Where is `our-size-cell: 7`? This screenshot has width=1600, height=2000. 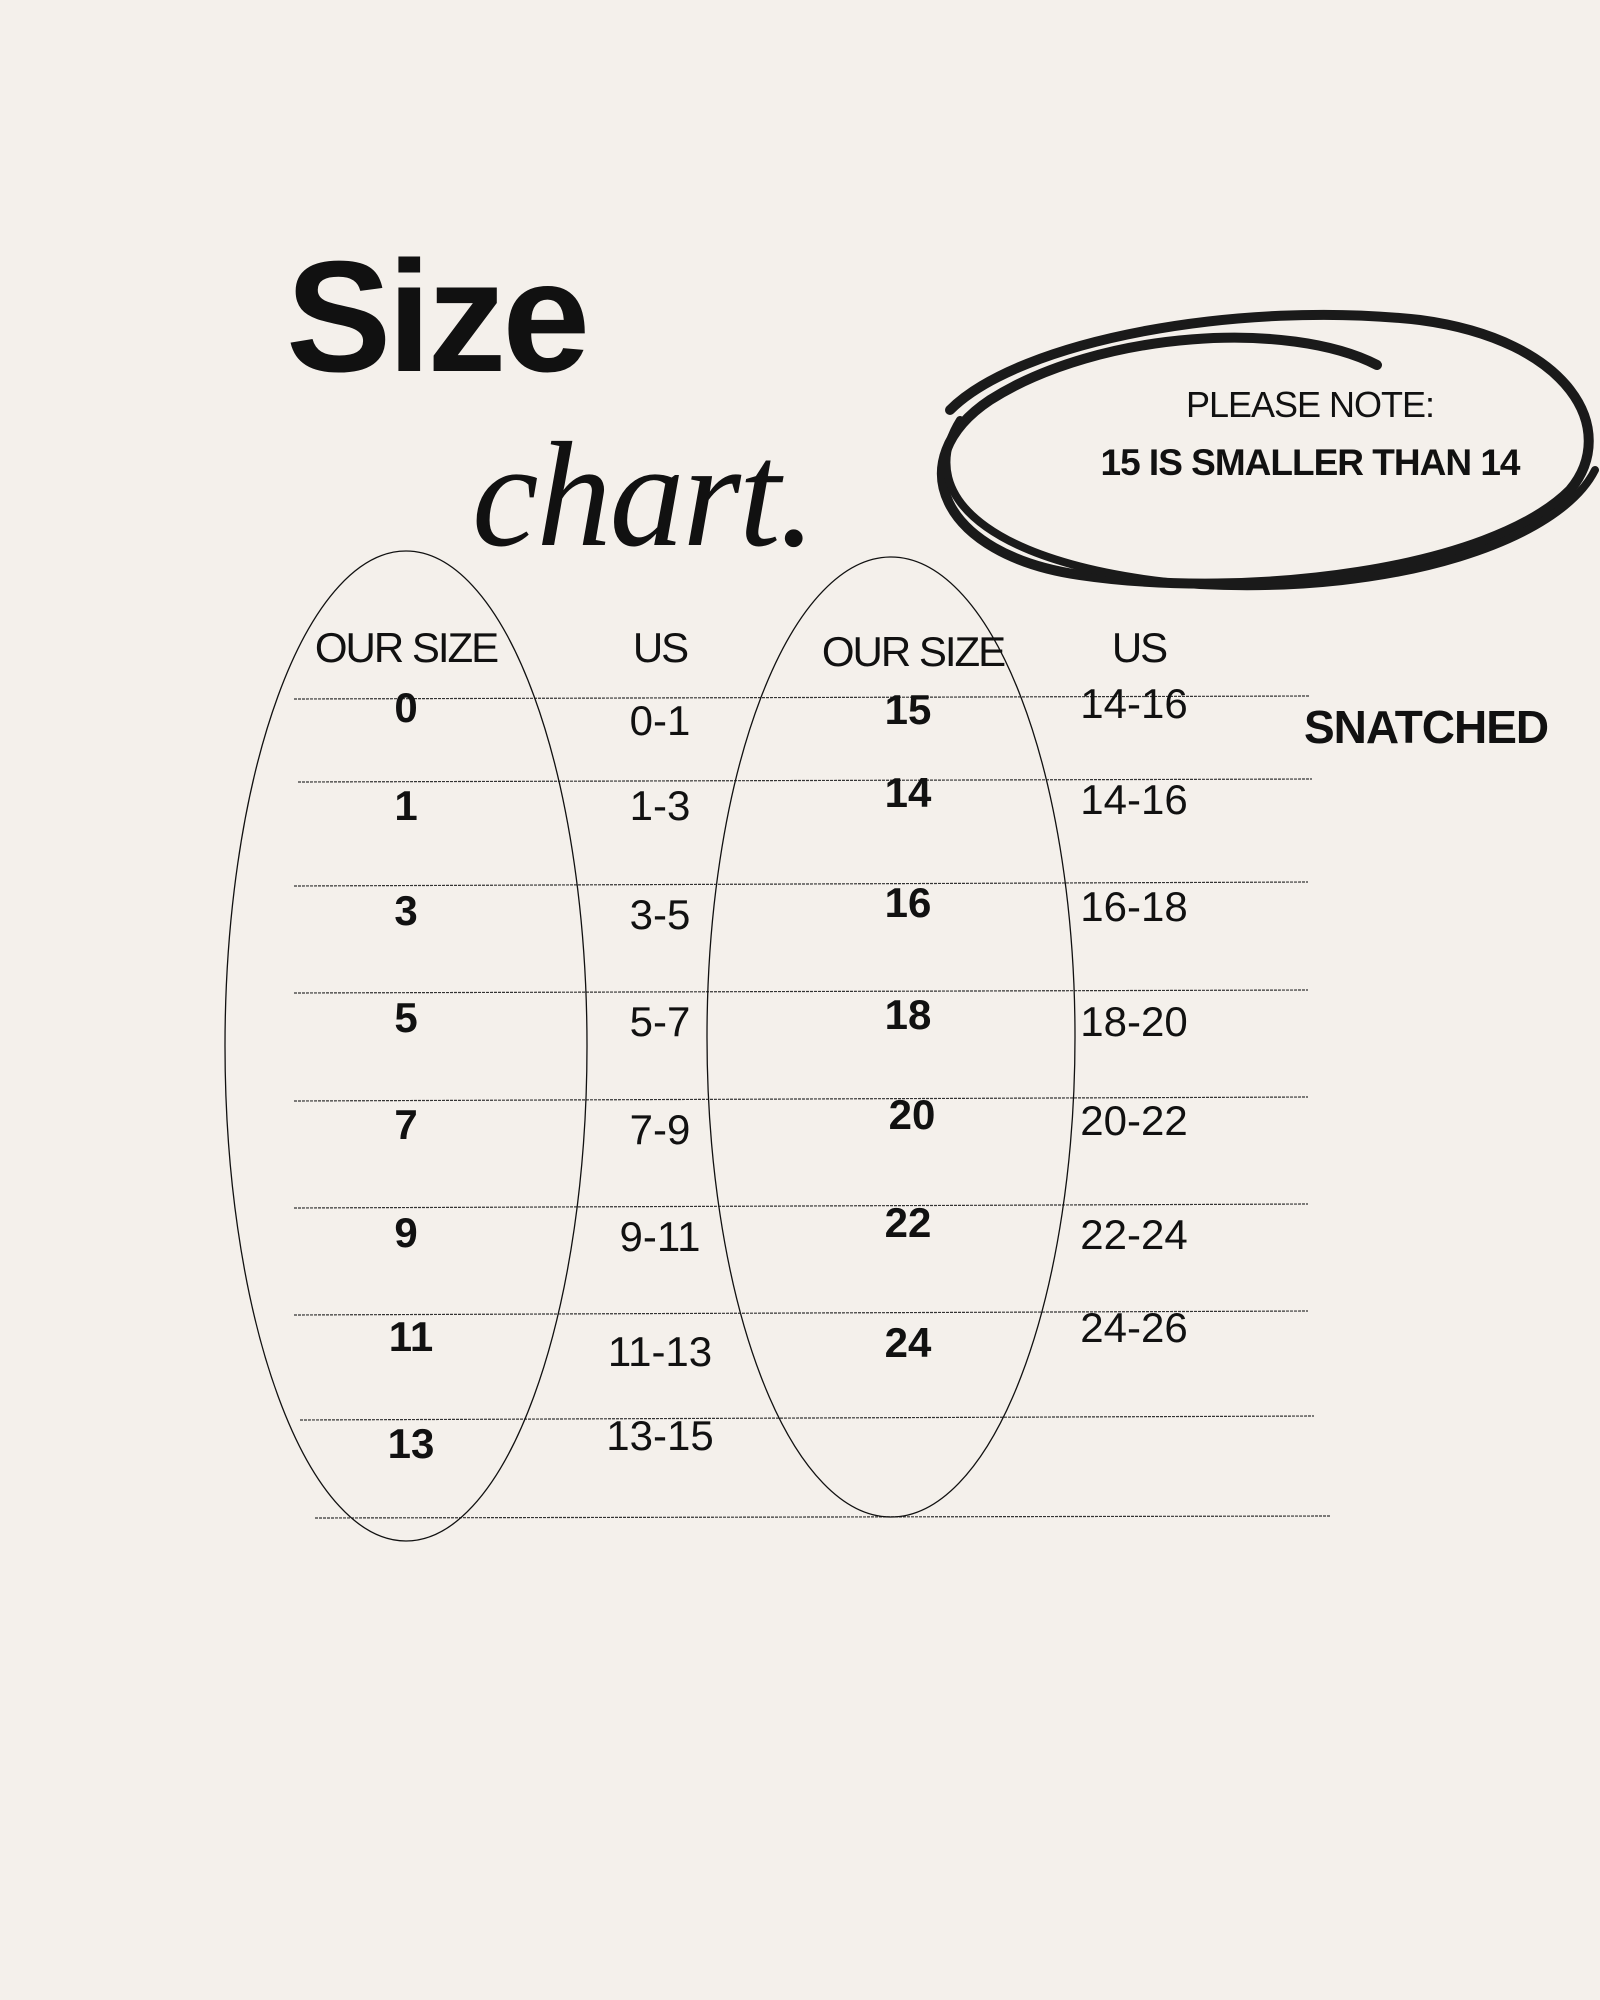 our-size-cell: 7 is located at coordinates (406, 1124).